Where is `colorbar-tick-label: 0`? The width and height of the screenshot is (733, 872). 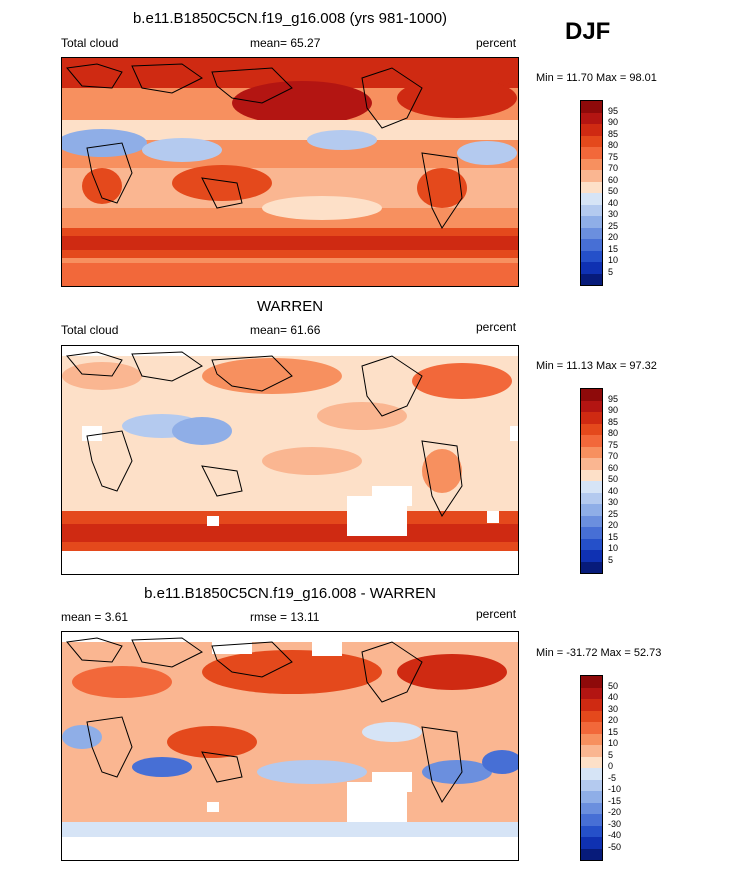
colorbar-tick-label: 0 is located at coordinates (611, 766).